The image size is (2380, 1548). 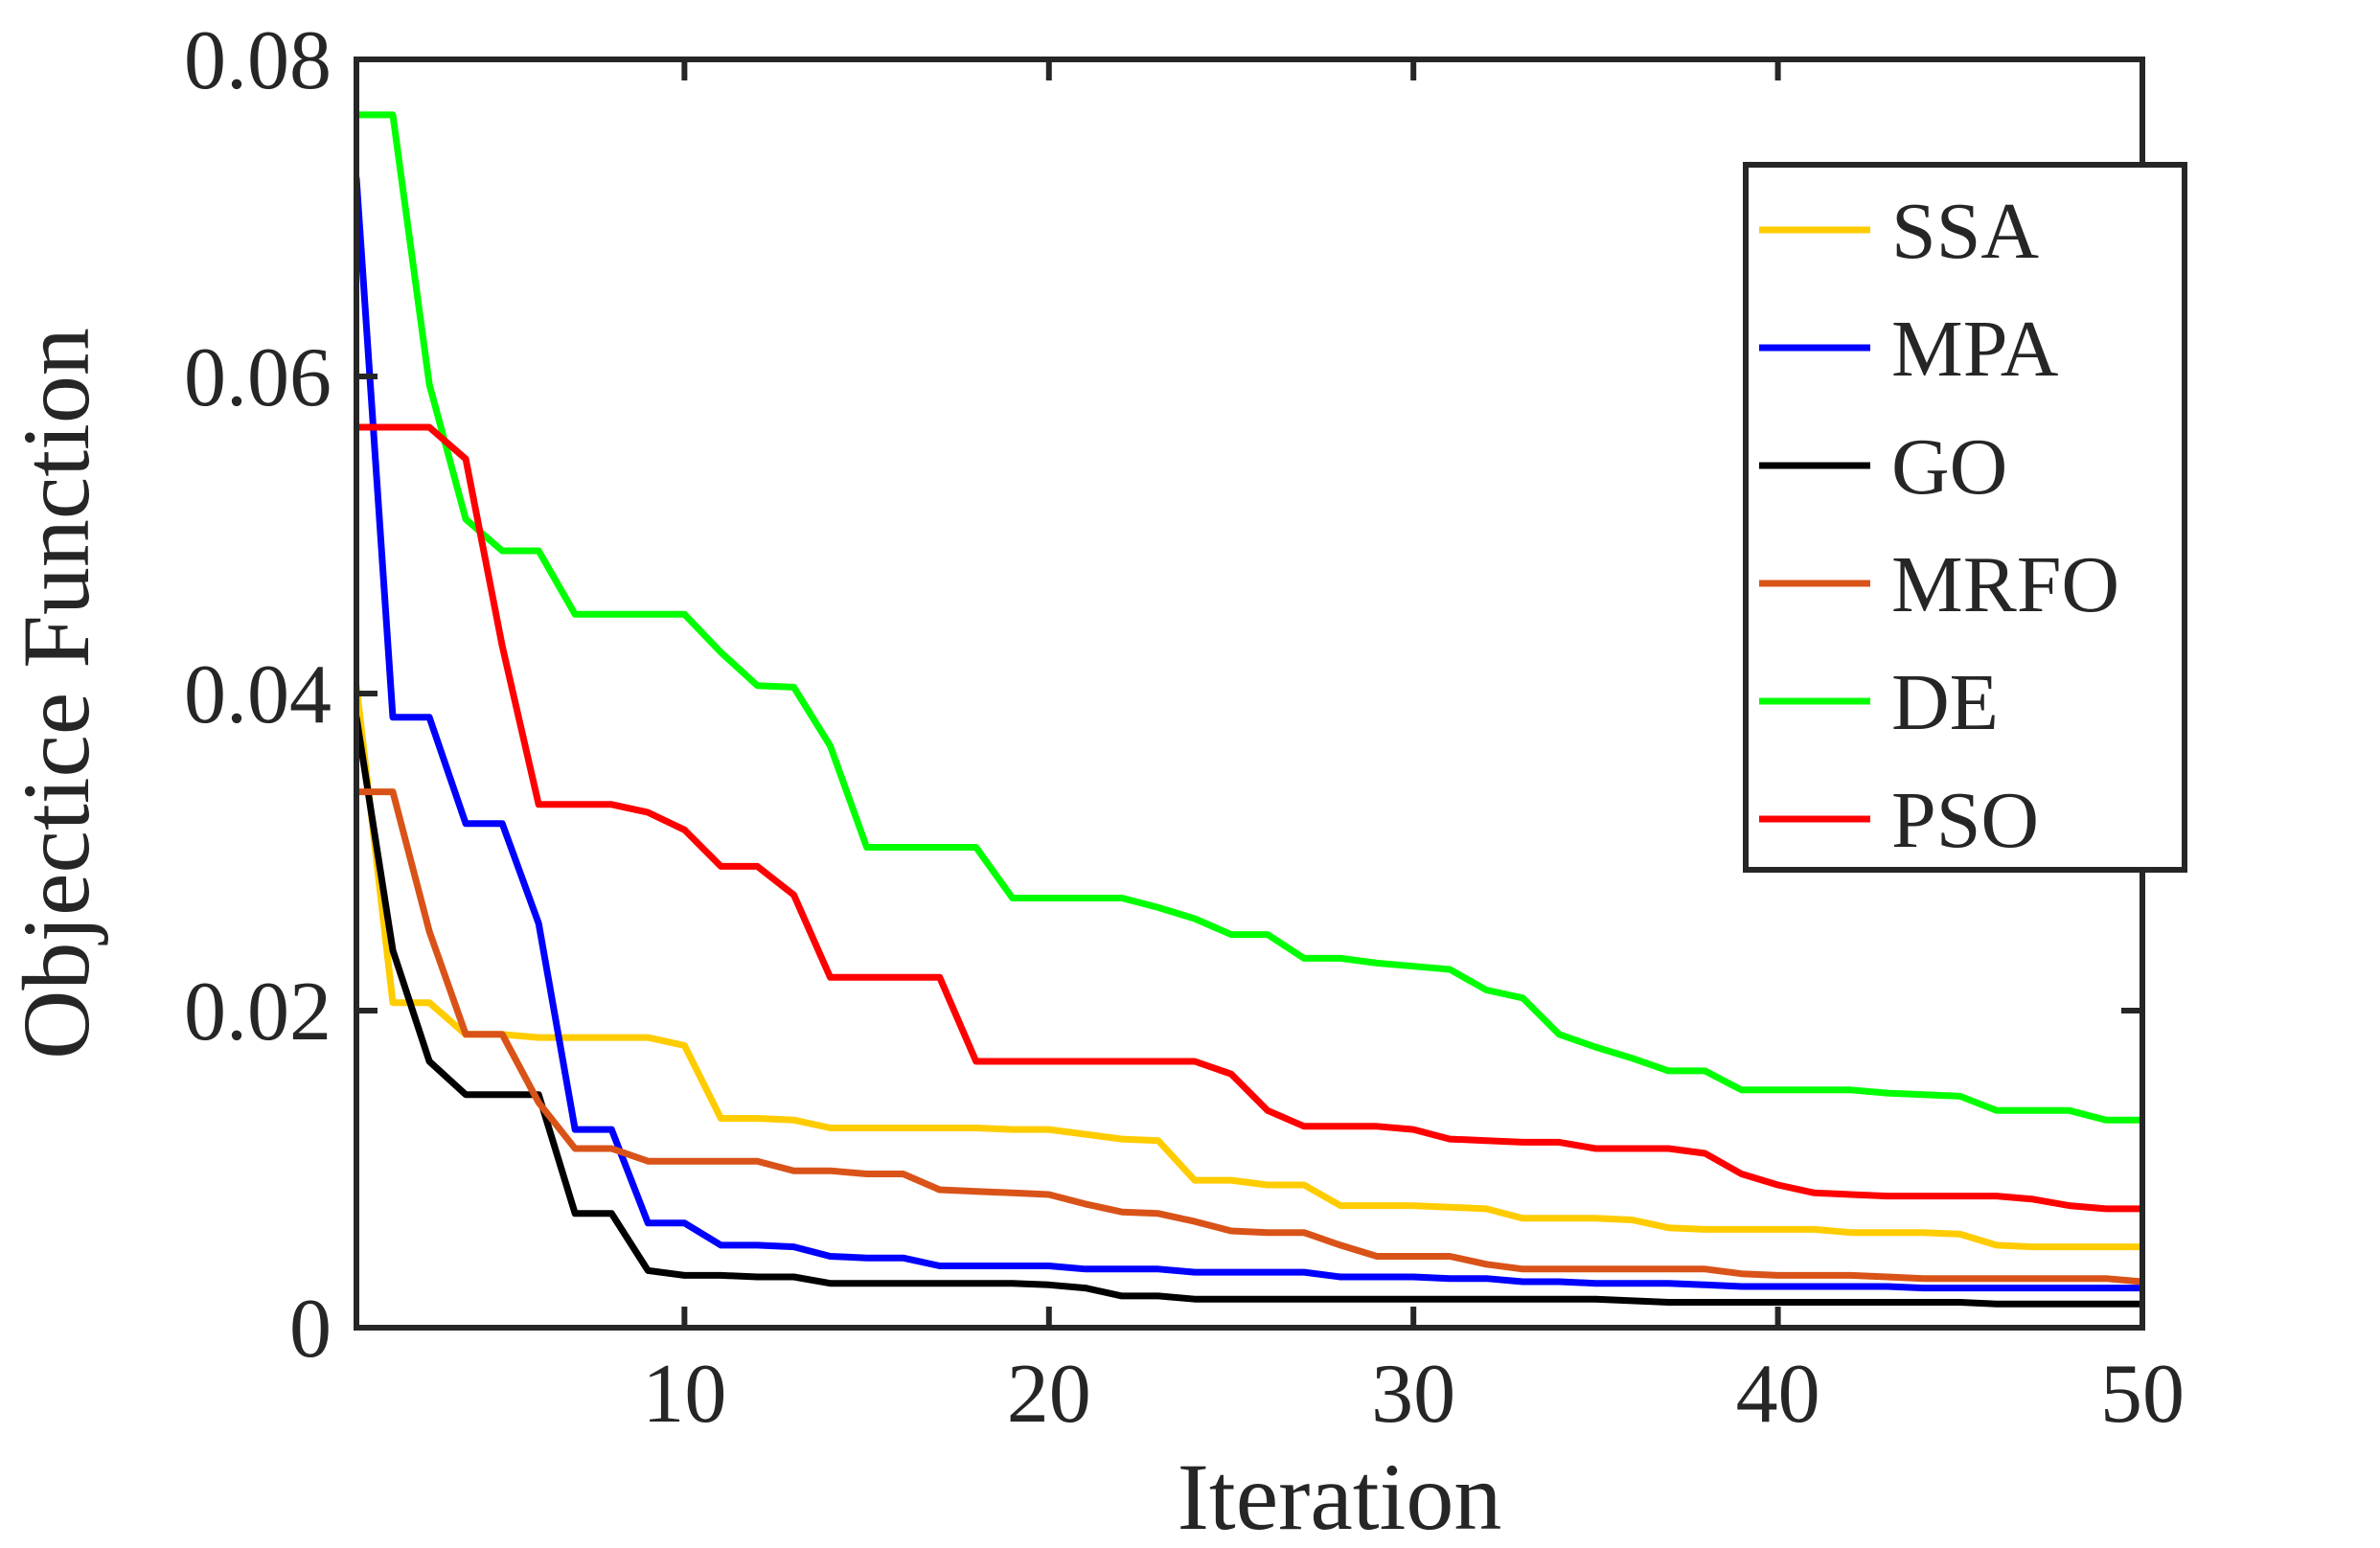 I want to click on legend-label-ssa: SSA, so click(x=1965, y=231).